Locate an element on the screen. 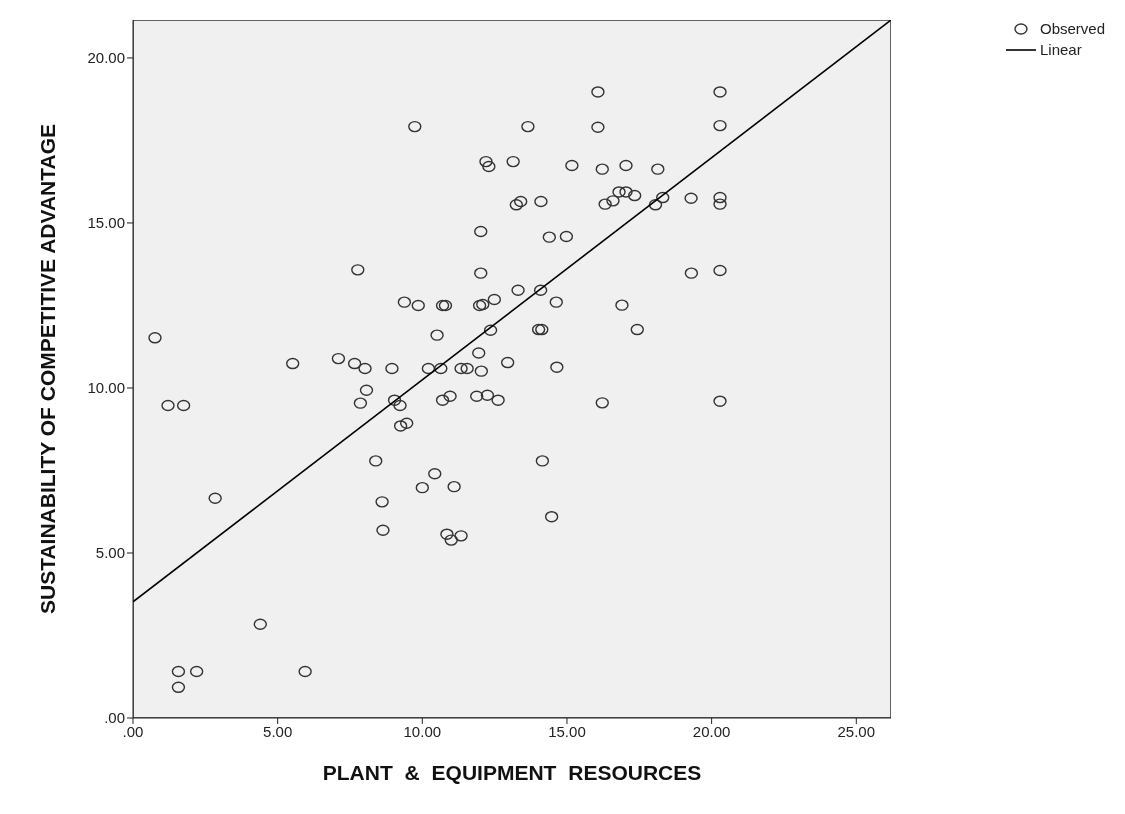 The height and width of the screenshot is (814, 1125). legend-label: Observed is located at coordinates (1073, 29).